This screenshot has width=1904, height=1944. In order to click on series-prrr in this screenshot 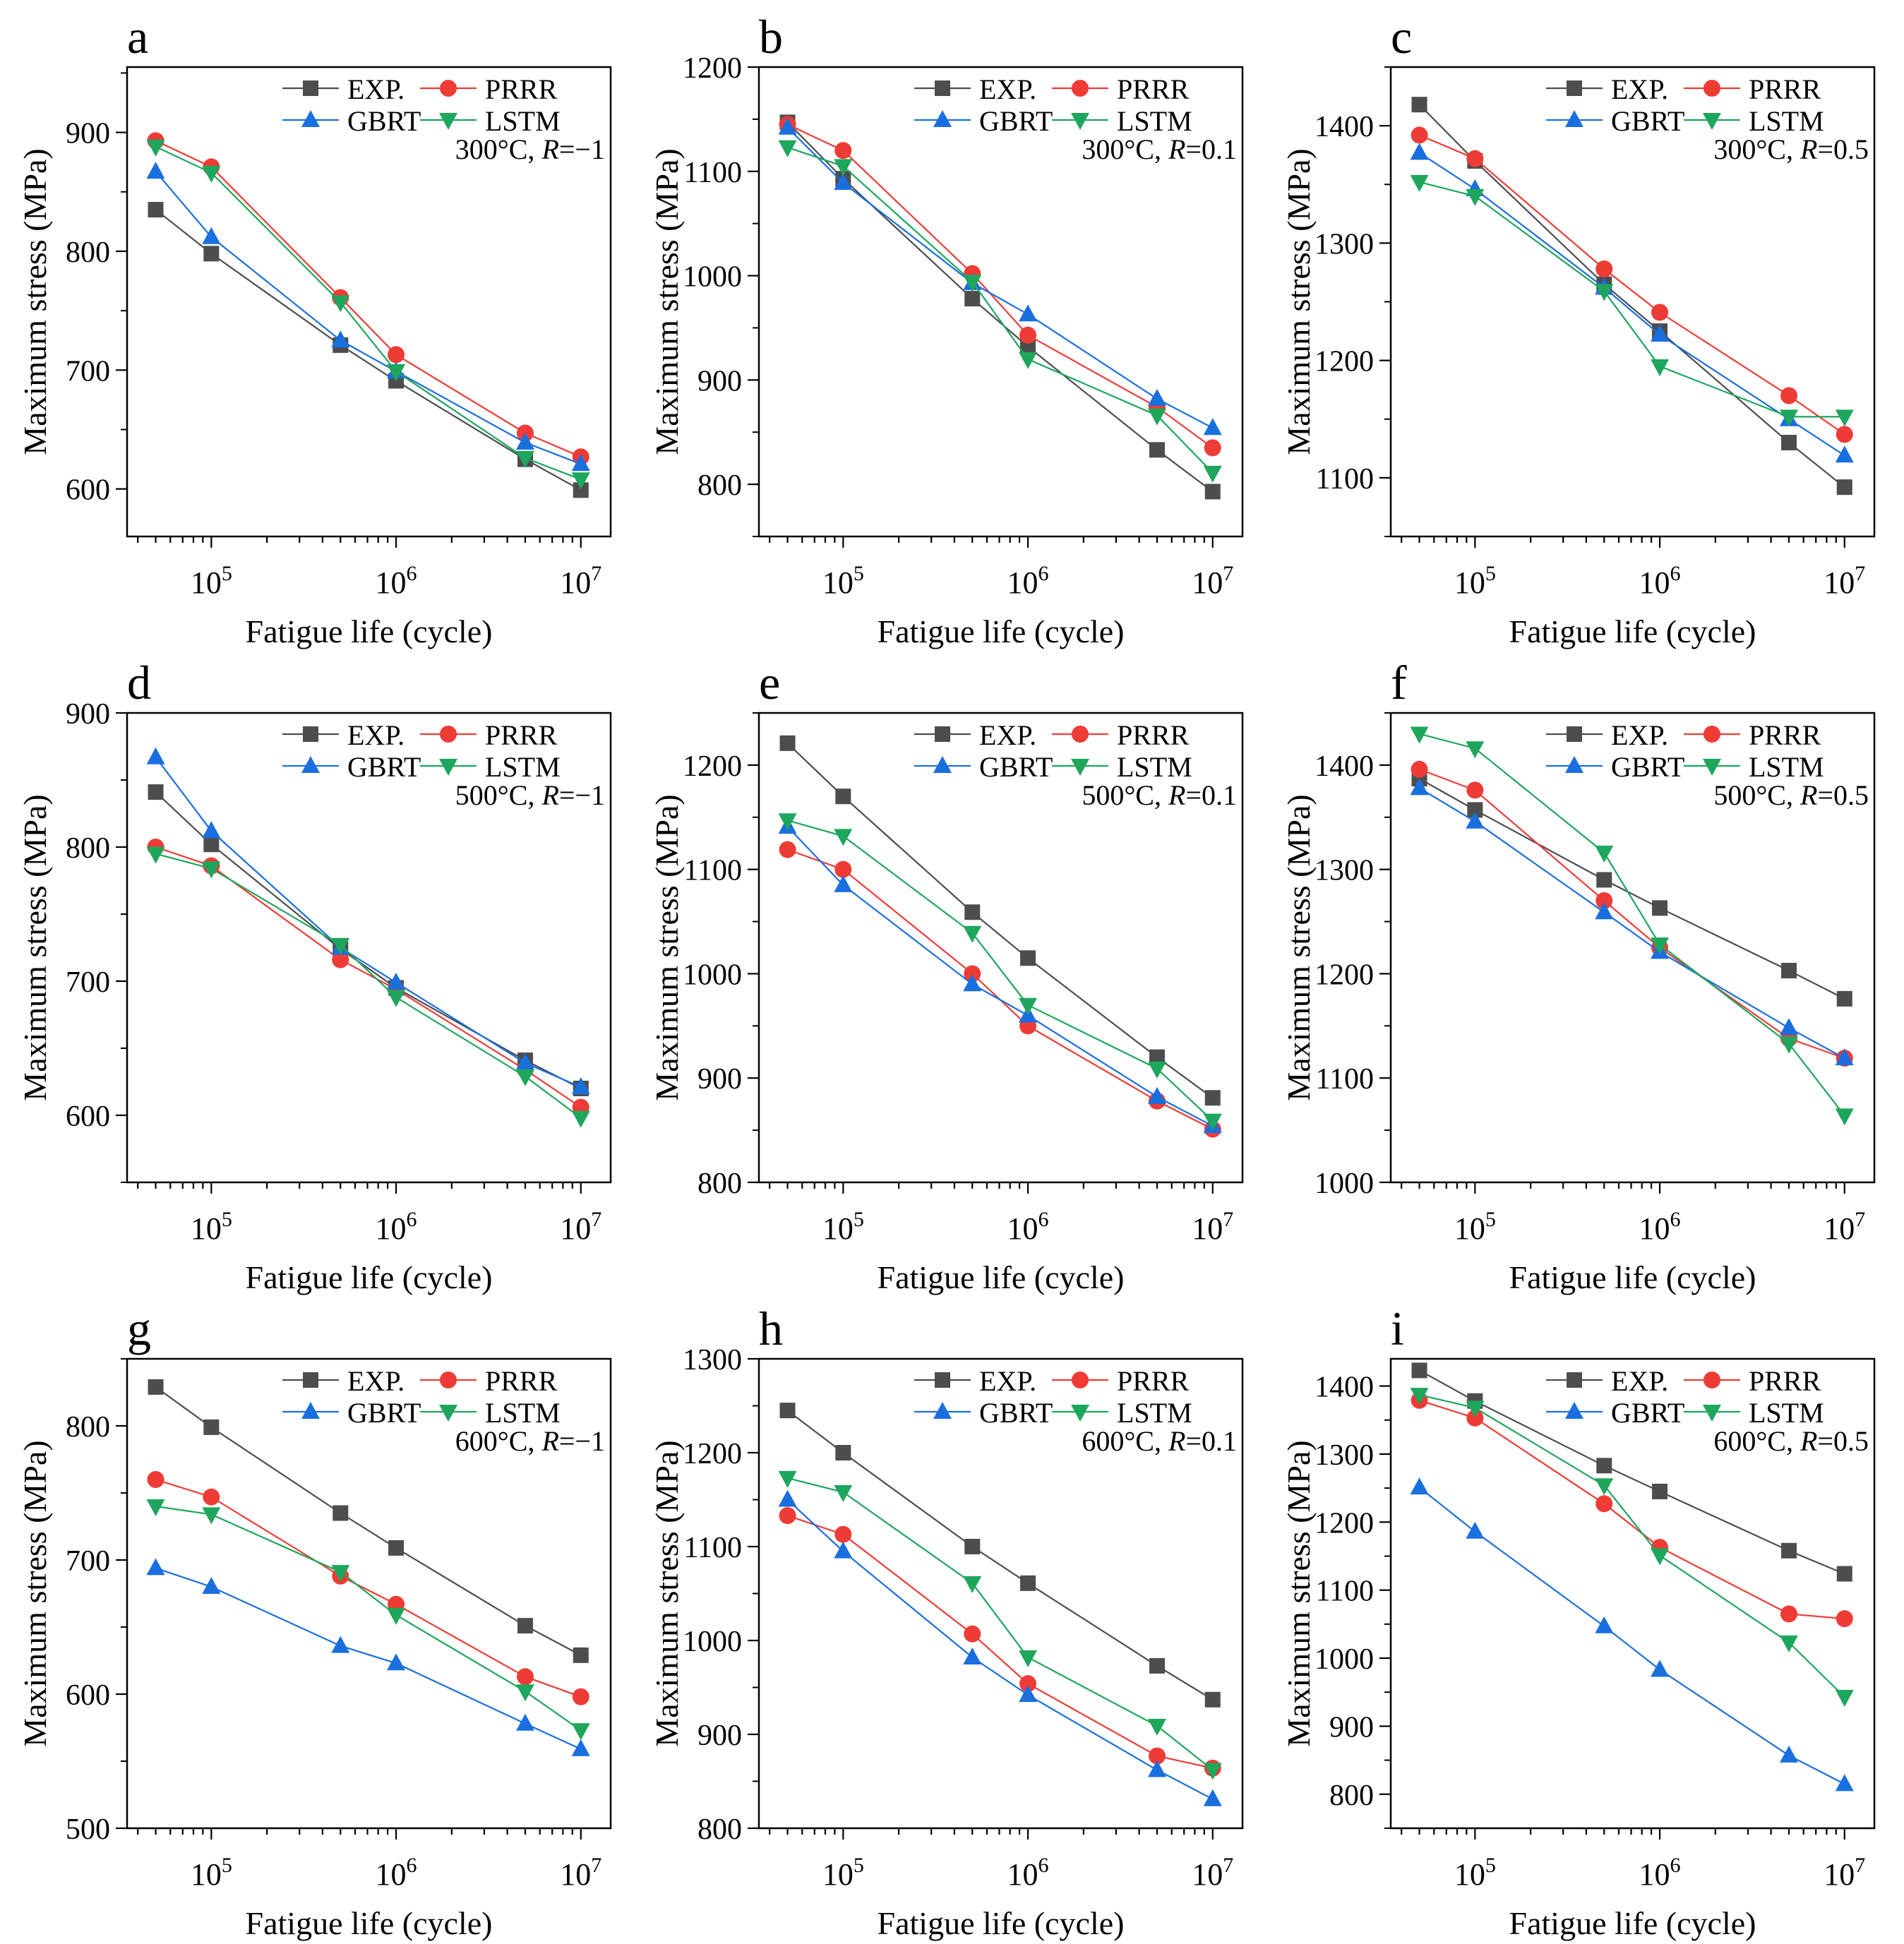, I will do `click(1632, 1510)`.